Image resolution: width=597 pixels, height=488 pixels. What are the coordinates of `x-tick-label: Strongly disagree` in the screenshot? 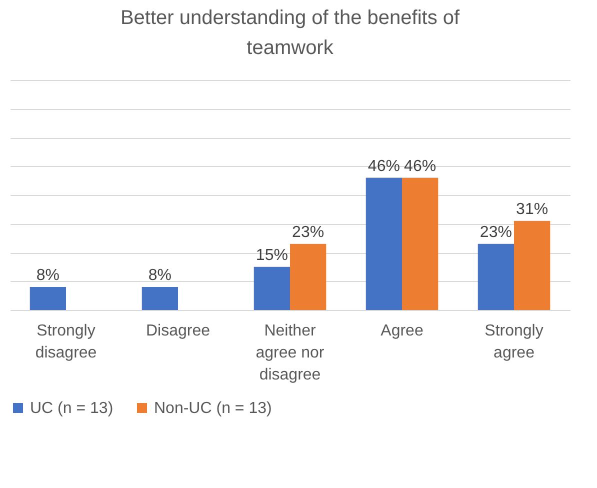 It's located at (66, 342).